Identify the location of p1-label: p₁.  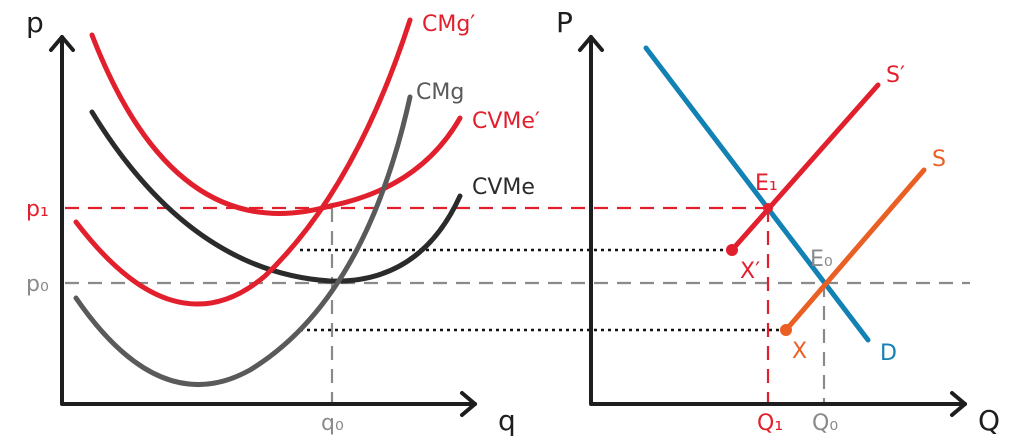
(37, 209).